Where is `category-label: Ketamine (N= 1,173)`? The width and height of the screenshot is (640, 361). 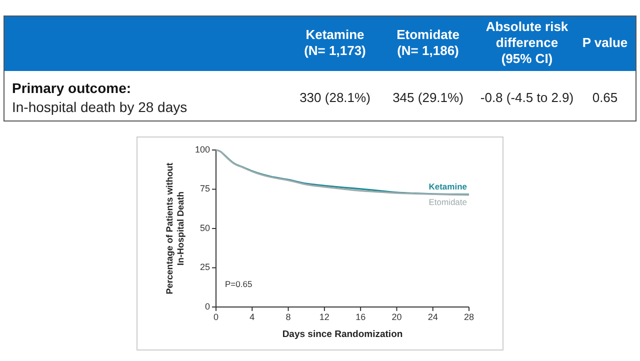 category-label: Ketamine (N= 1,173) is located at coordinates (335, 42).